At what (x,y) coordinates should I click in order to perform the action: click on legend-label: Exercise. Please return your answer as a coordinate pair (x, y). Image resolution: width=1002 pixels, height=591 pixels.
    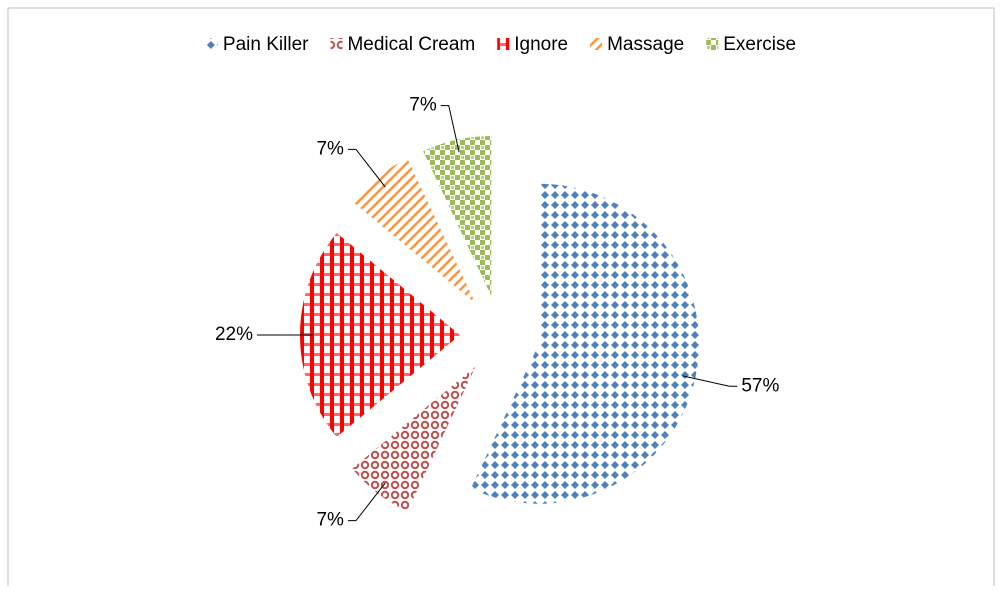
    Looking at the image, I should click on (759, 44).